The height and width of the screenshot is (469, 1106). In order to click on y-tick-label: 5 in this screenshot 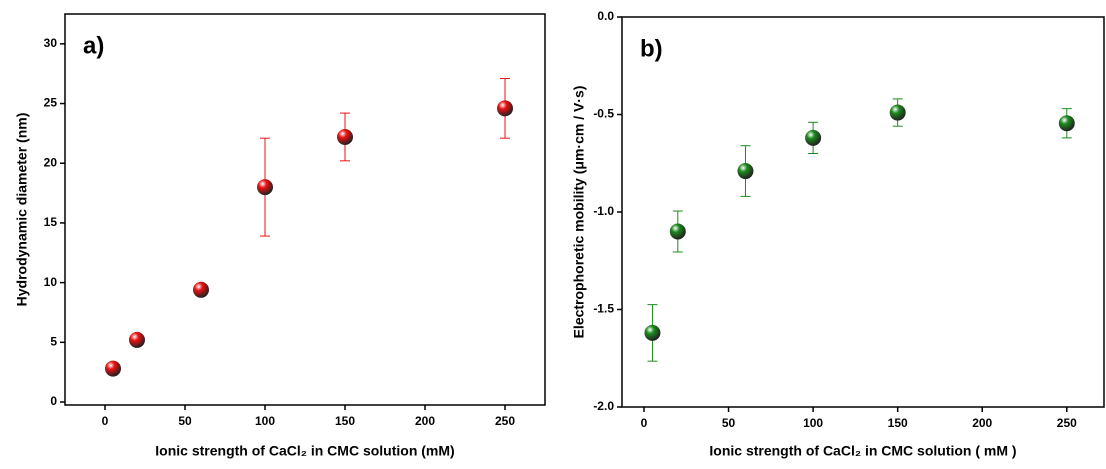, I will do `click(53, 341)`.